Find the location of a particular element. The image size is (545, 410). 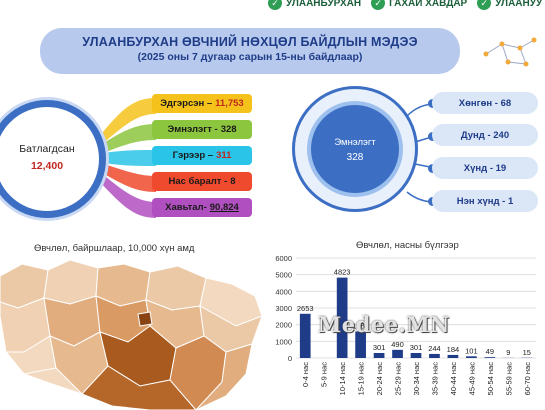

ribbon-recovered: Эдгэрсэн –11,753 is located at coordinates (202, 103).